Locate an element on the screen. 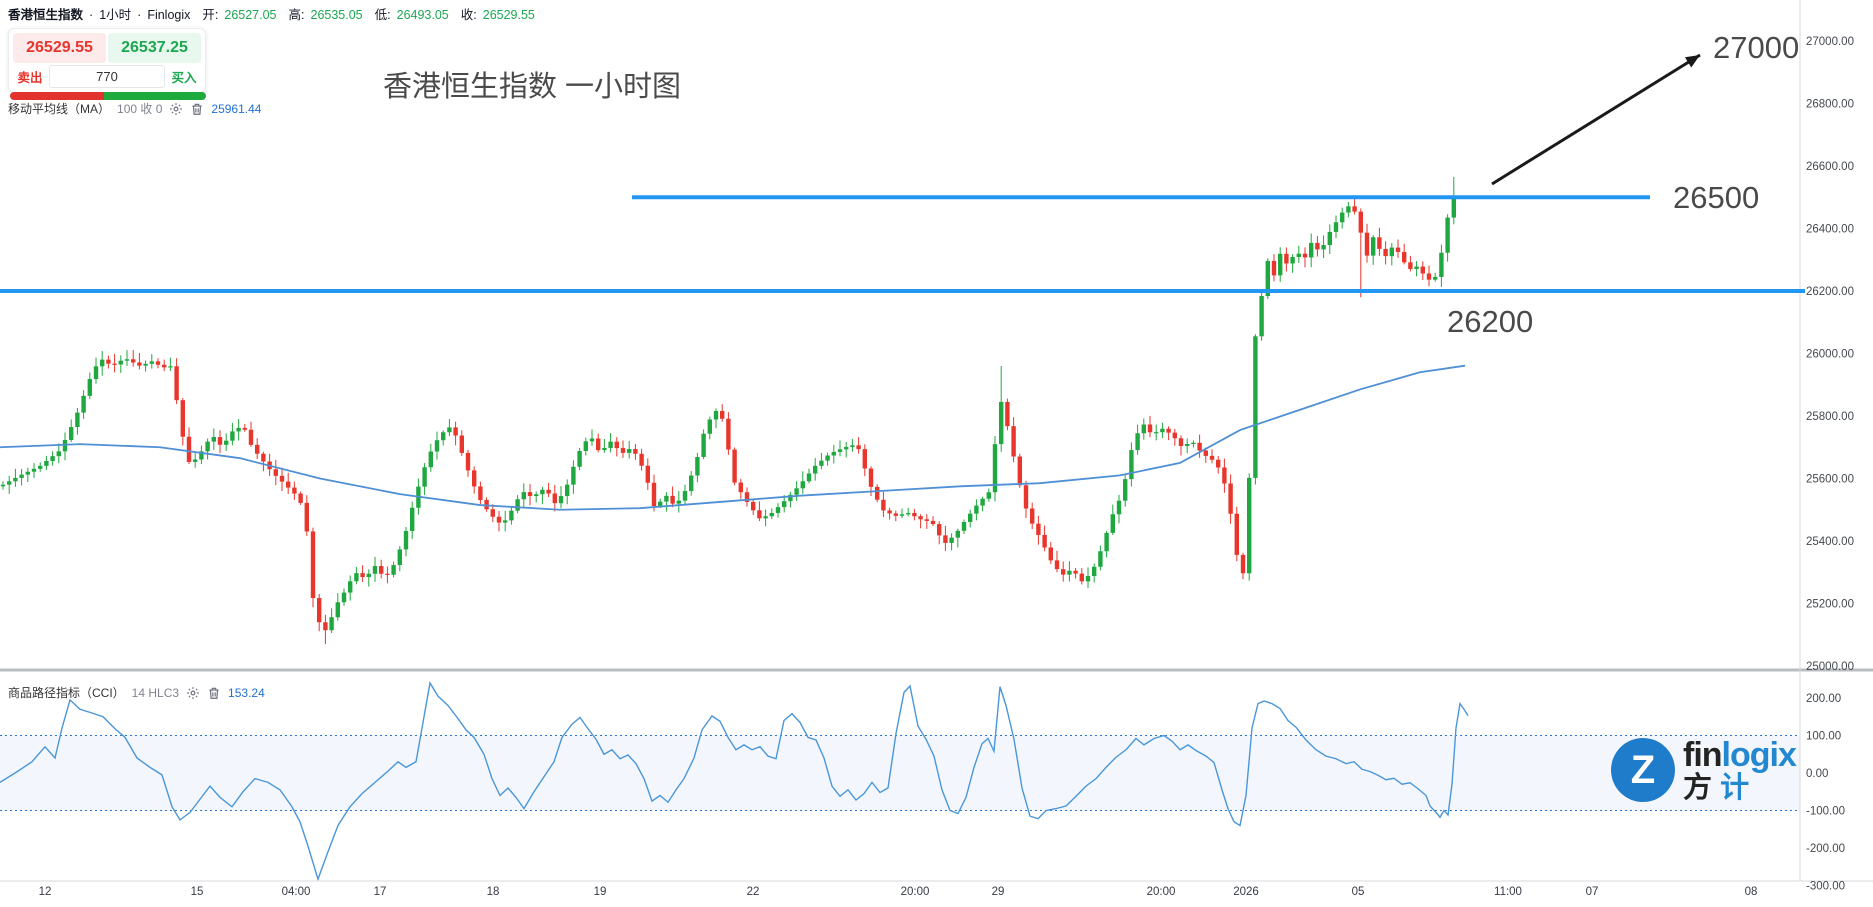  open-label: 开: is located at coordinates (210, 15).